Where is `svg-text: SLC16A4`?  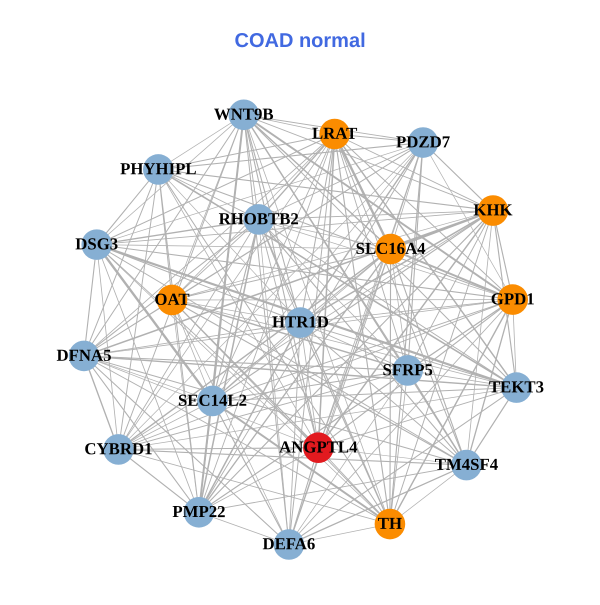 svg-text: SLC16A4 is located at coordinates (391, 248).